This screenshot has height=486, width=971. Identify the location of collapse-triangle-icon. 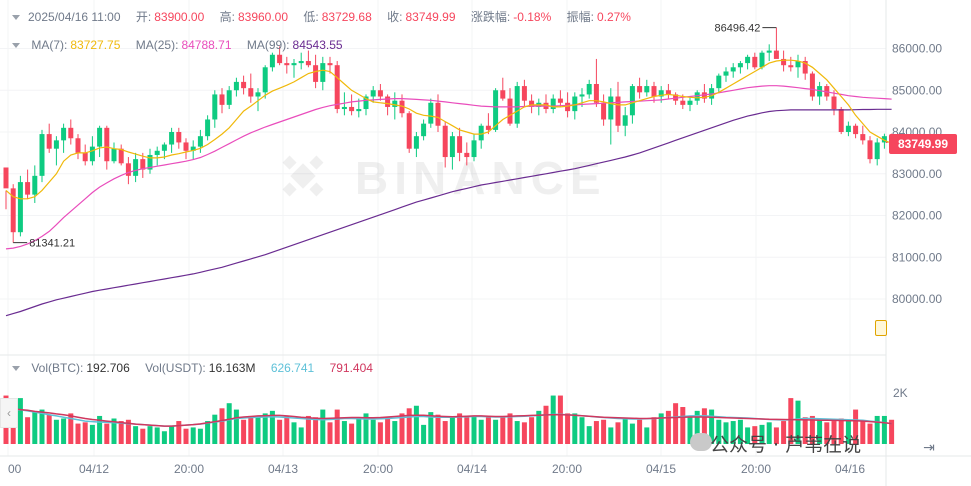
(16, 18).